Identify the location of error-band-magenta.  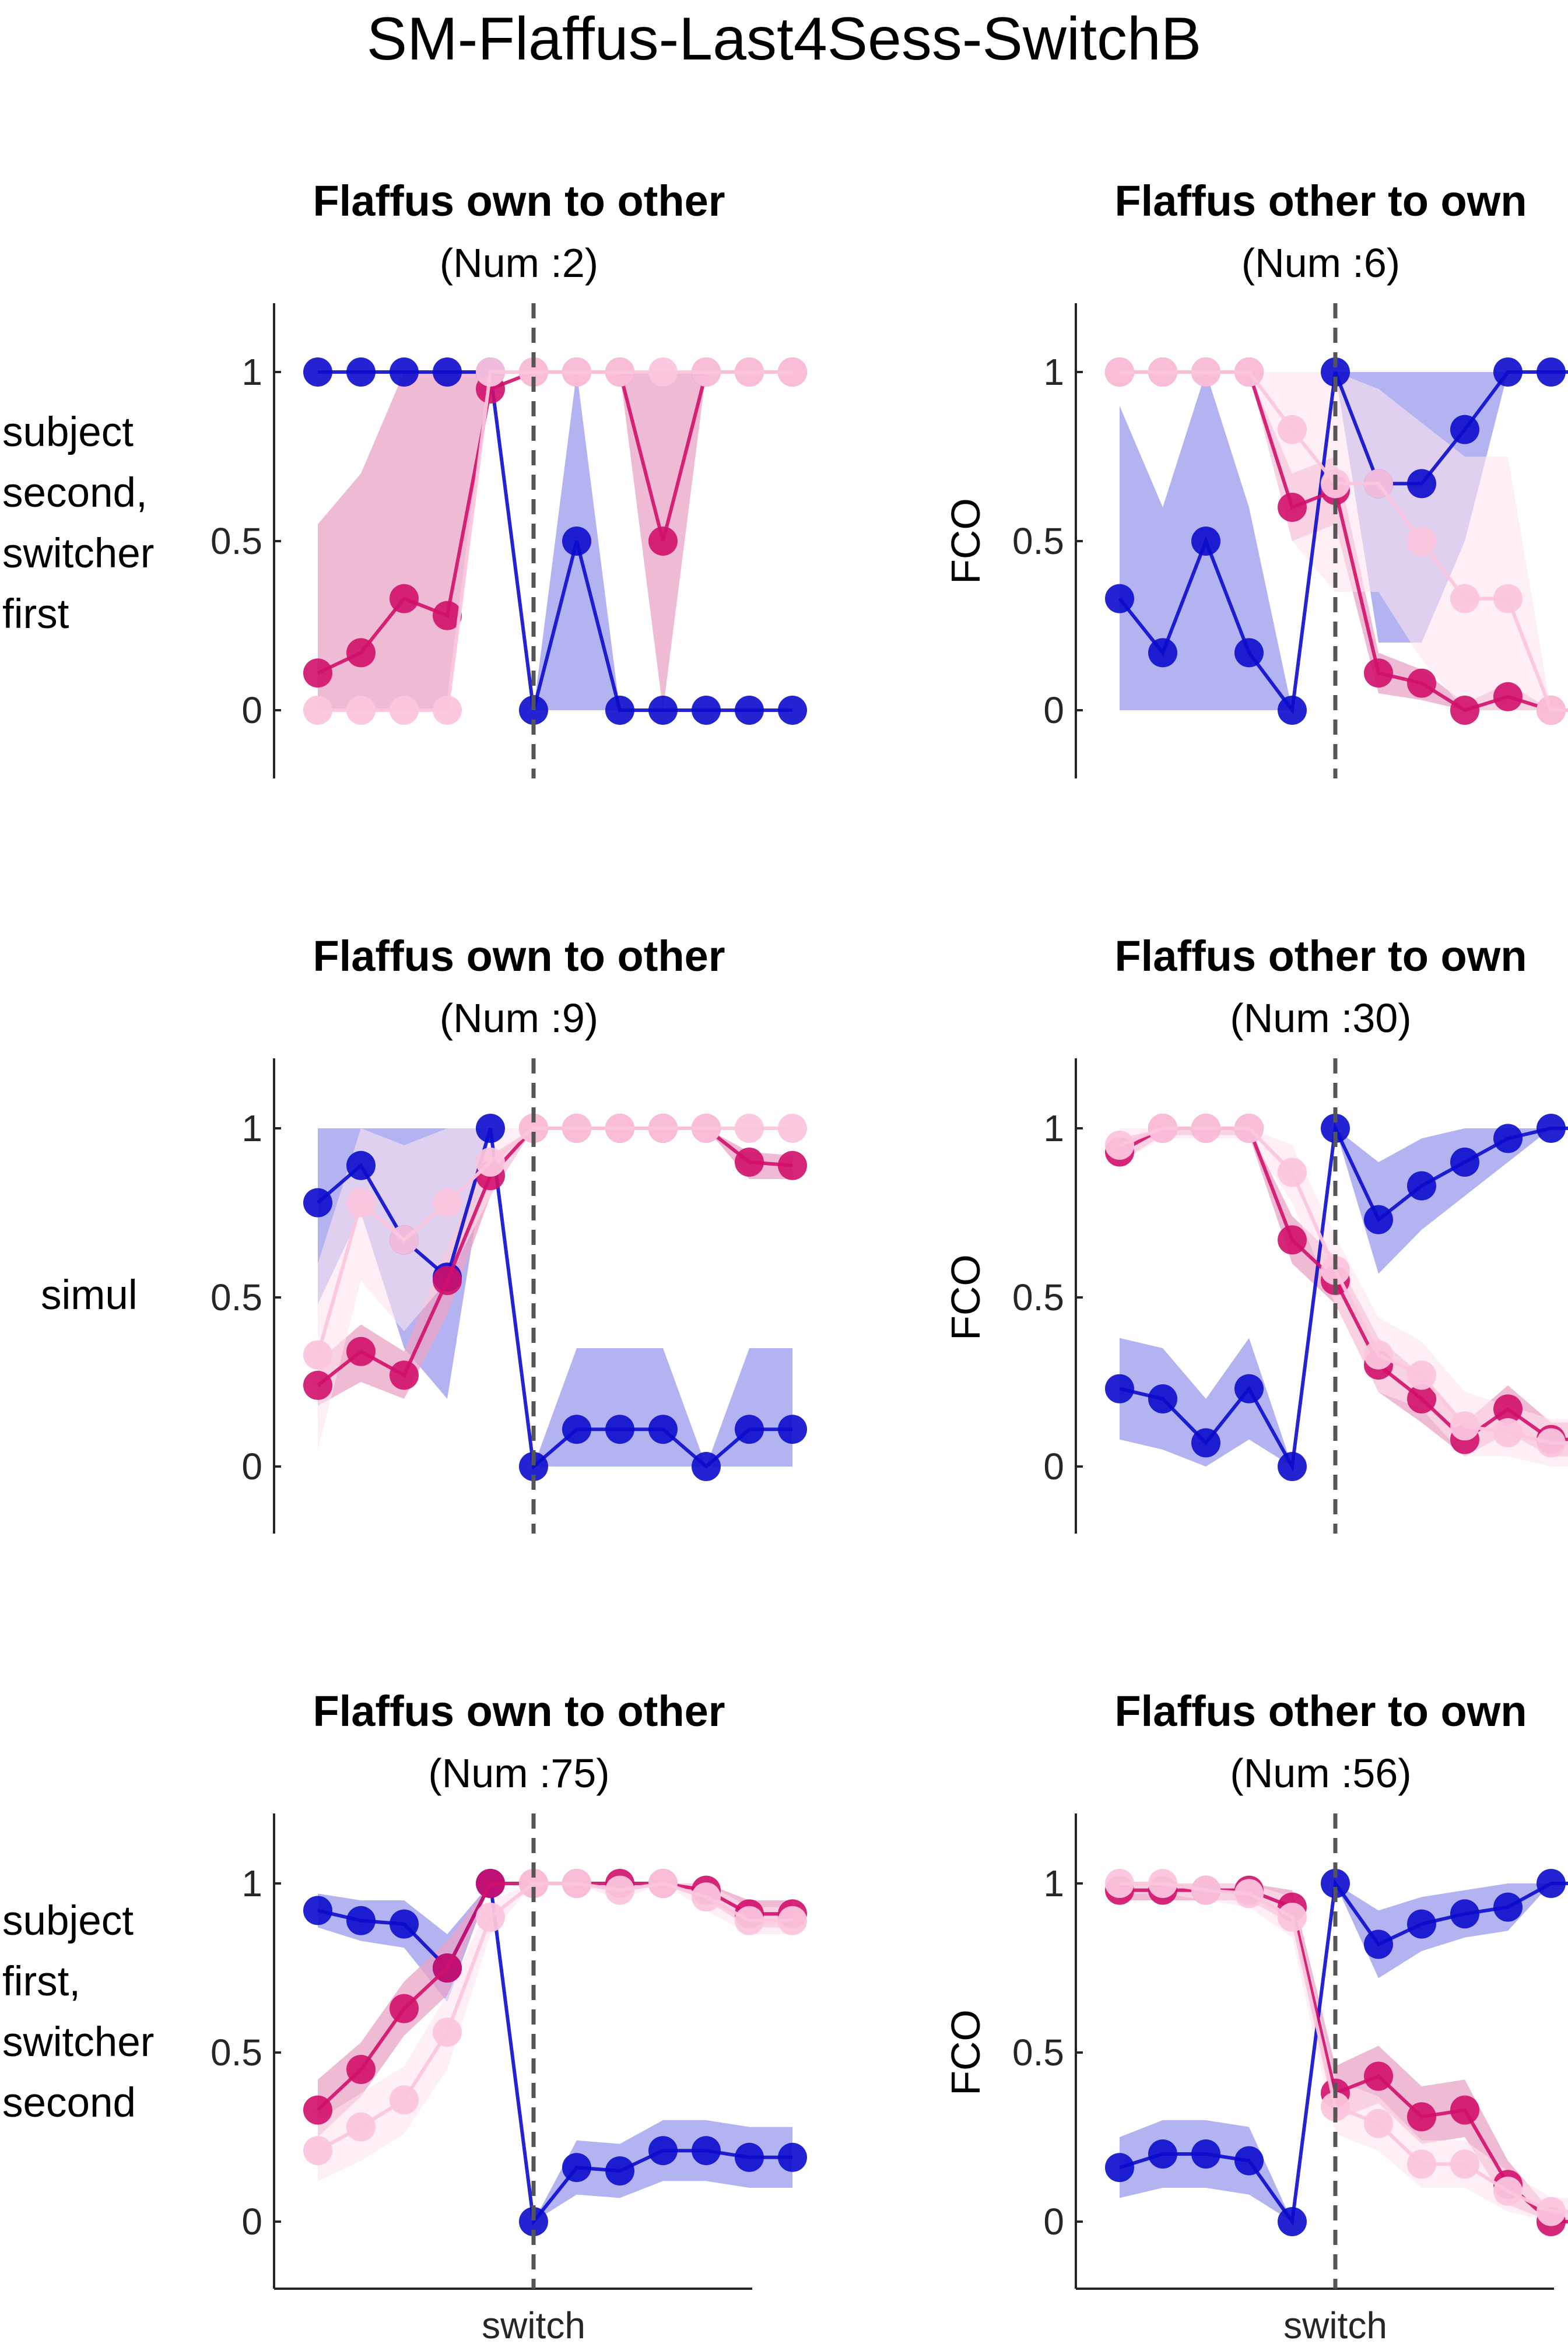
(1344, 2052).